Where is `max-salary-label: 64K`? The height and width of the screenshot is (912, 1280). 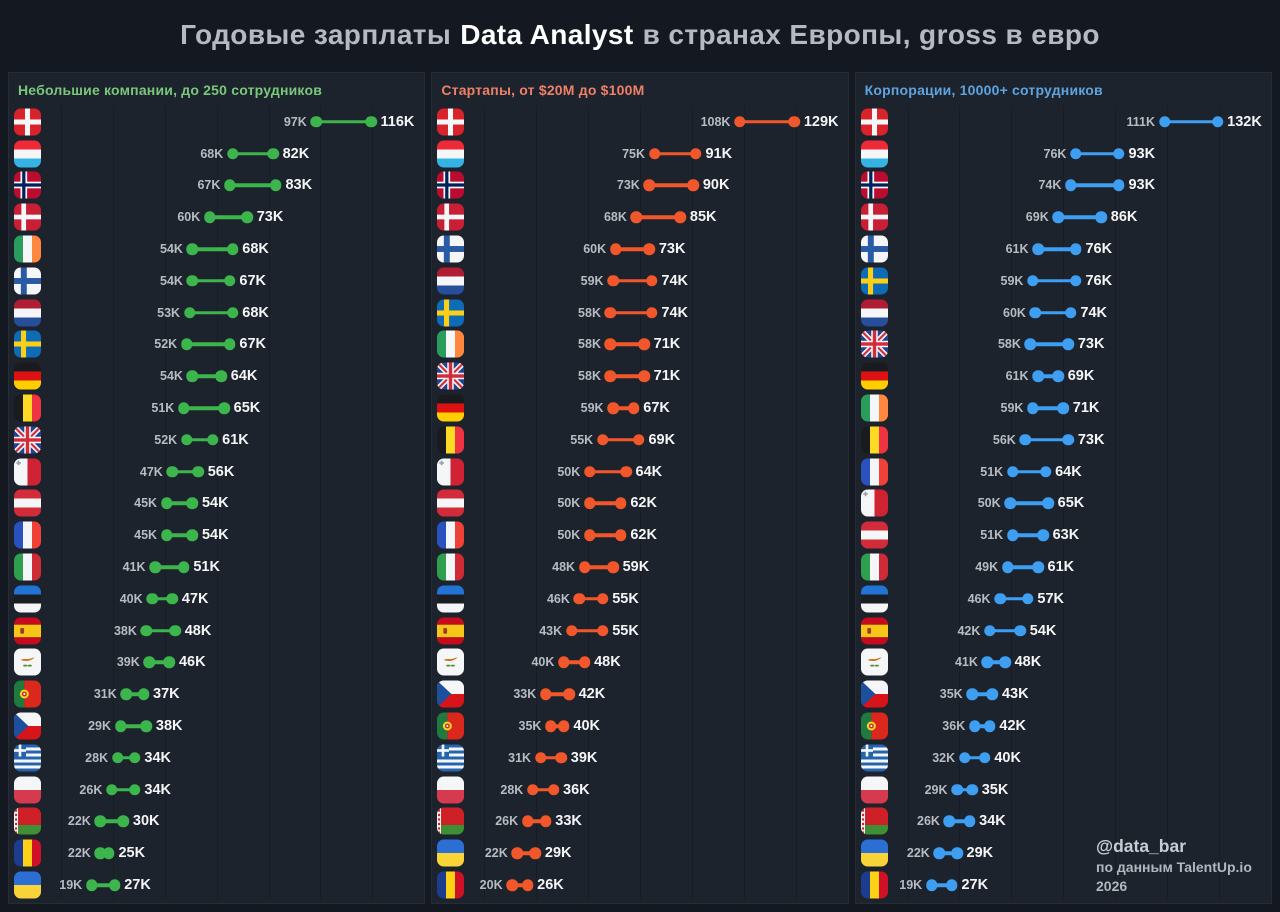 max-salary-label: 64K is located at coordinates (649, 471).